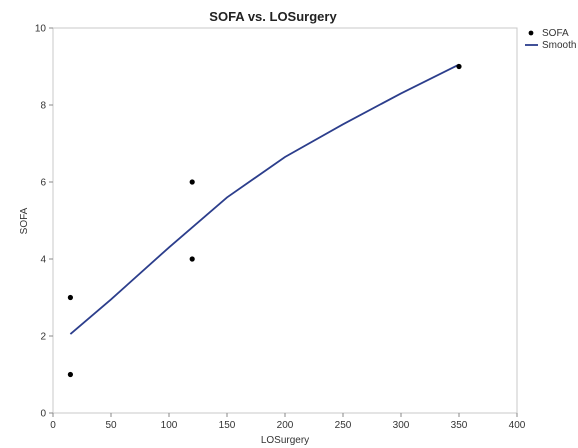 This screenshot has width=578, height=448. I want to click on chart-title: SOFA vs. LOSurgery, so click(273, 16).